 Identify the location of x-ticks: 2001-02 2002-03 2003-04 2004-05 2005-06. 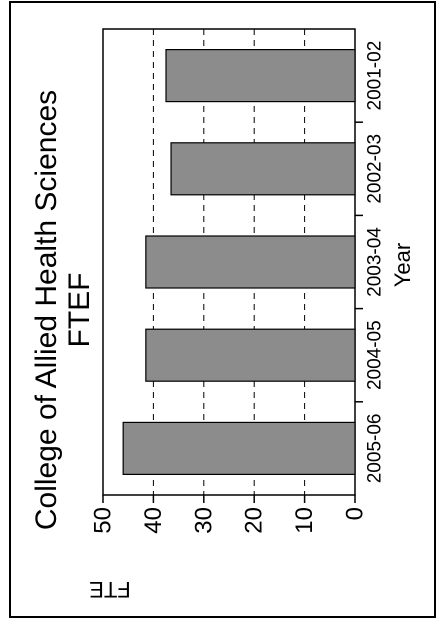
(370, 262).